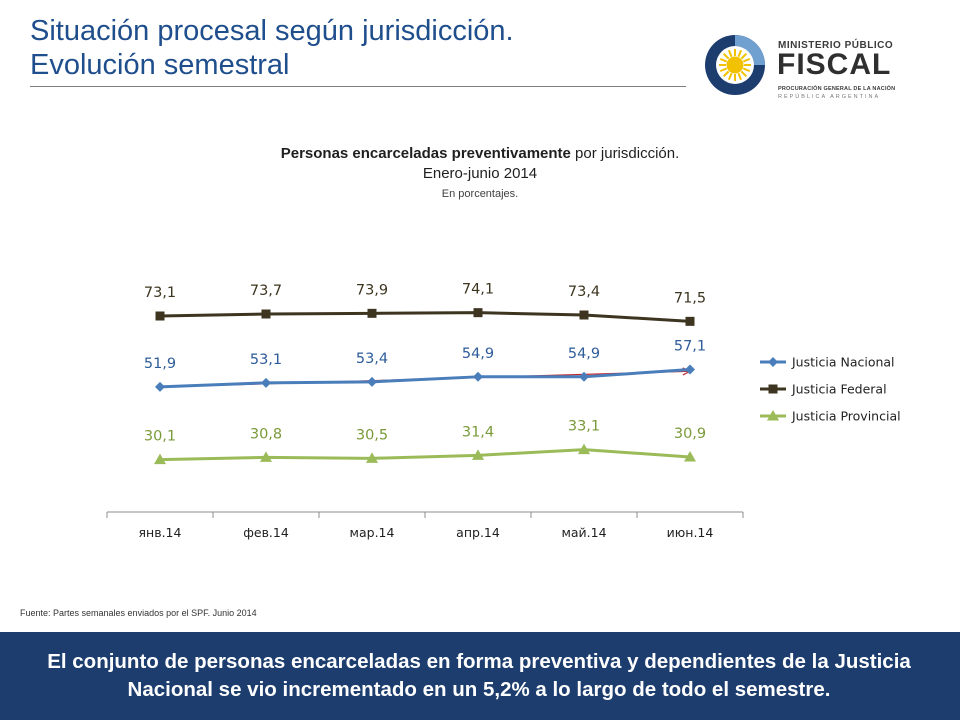 This screenshot has height=720, width=960. Describe the element at coordinates (846, 416) in the screenshot. I see `legend-label-justicia-provincial: Justicia Provincial` at that location.